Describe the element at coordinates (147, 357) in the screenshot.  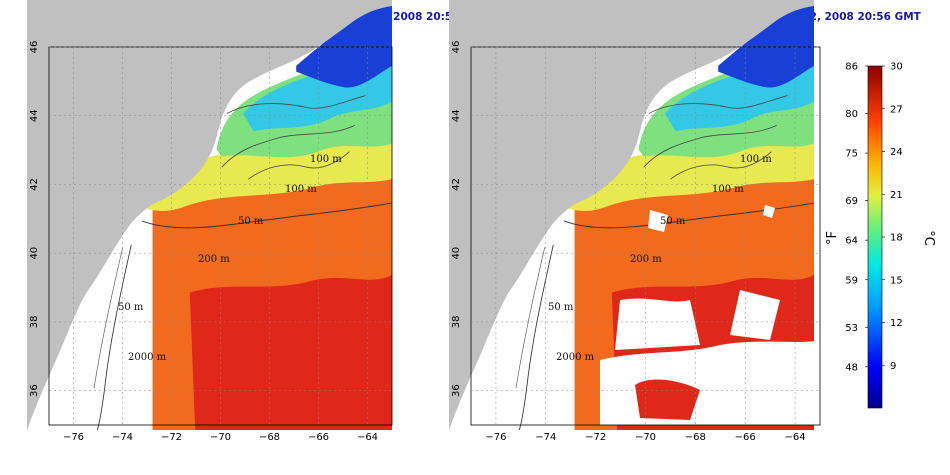
I see `left-isobath-label: 2000 m` at that location.